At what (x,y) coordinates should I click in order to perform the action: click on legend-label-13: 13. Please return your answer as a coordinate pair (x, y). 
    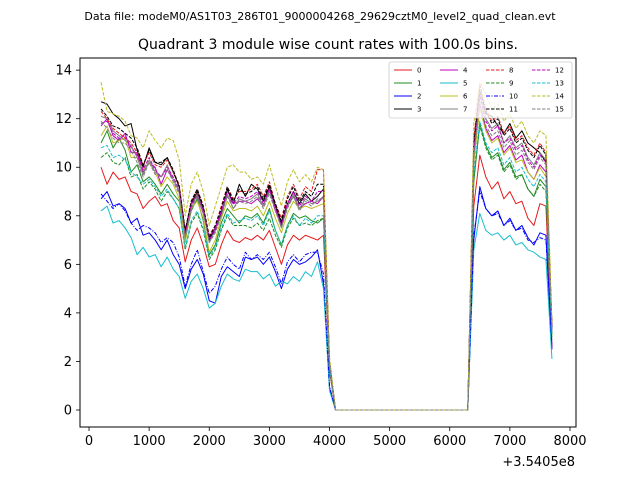
    Looking at the image, I should click on (559, 84).